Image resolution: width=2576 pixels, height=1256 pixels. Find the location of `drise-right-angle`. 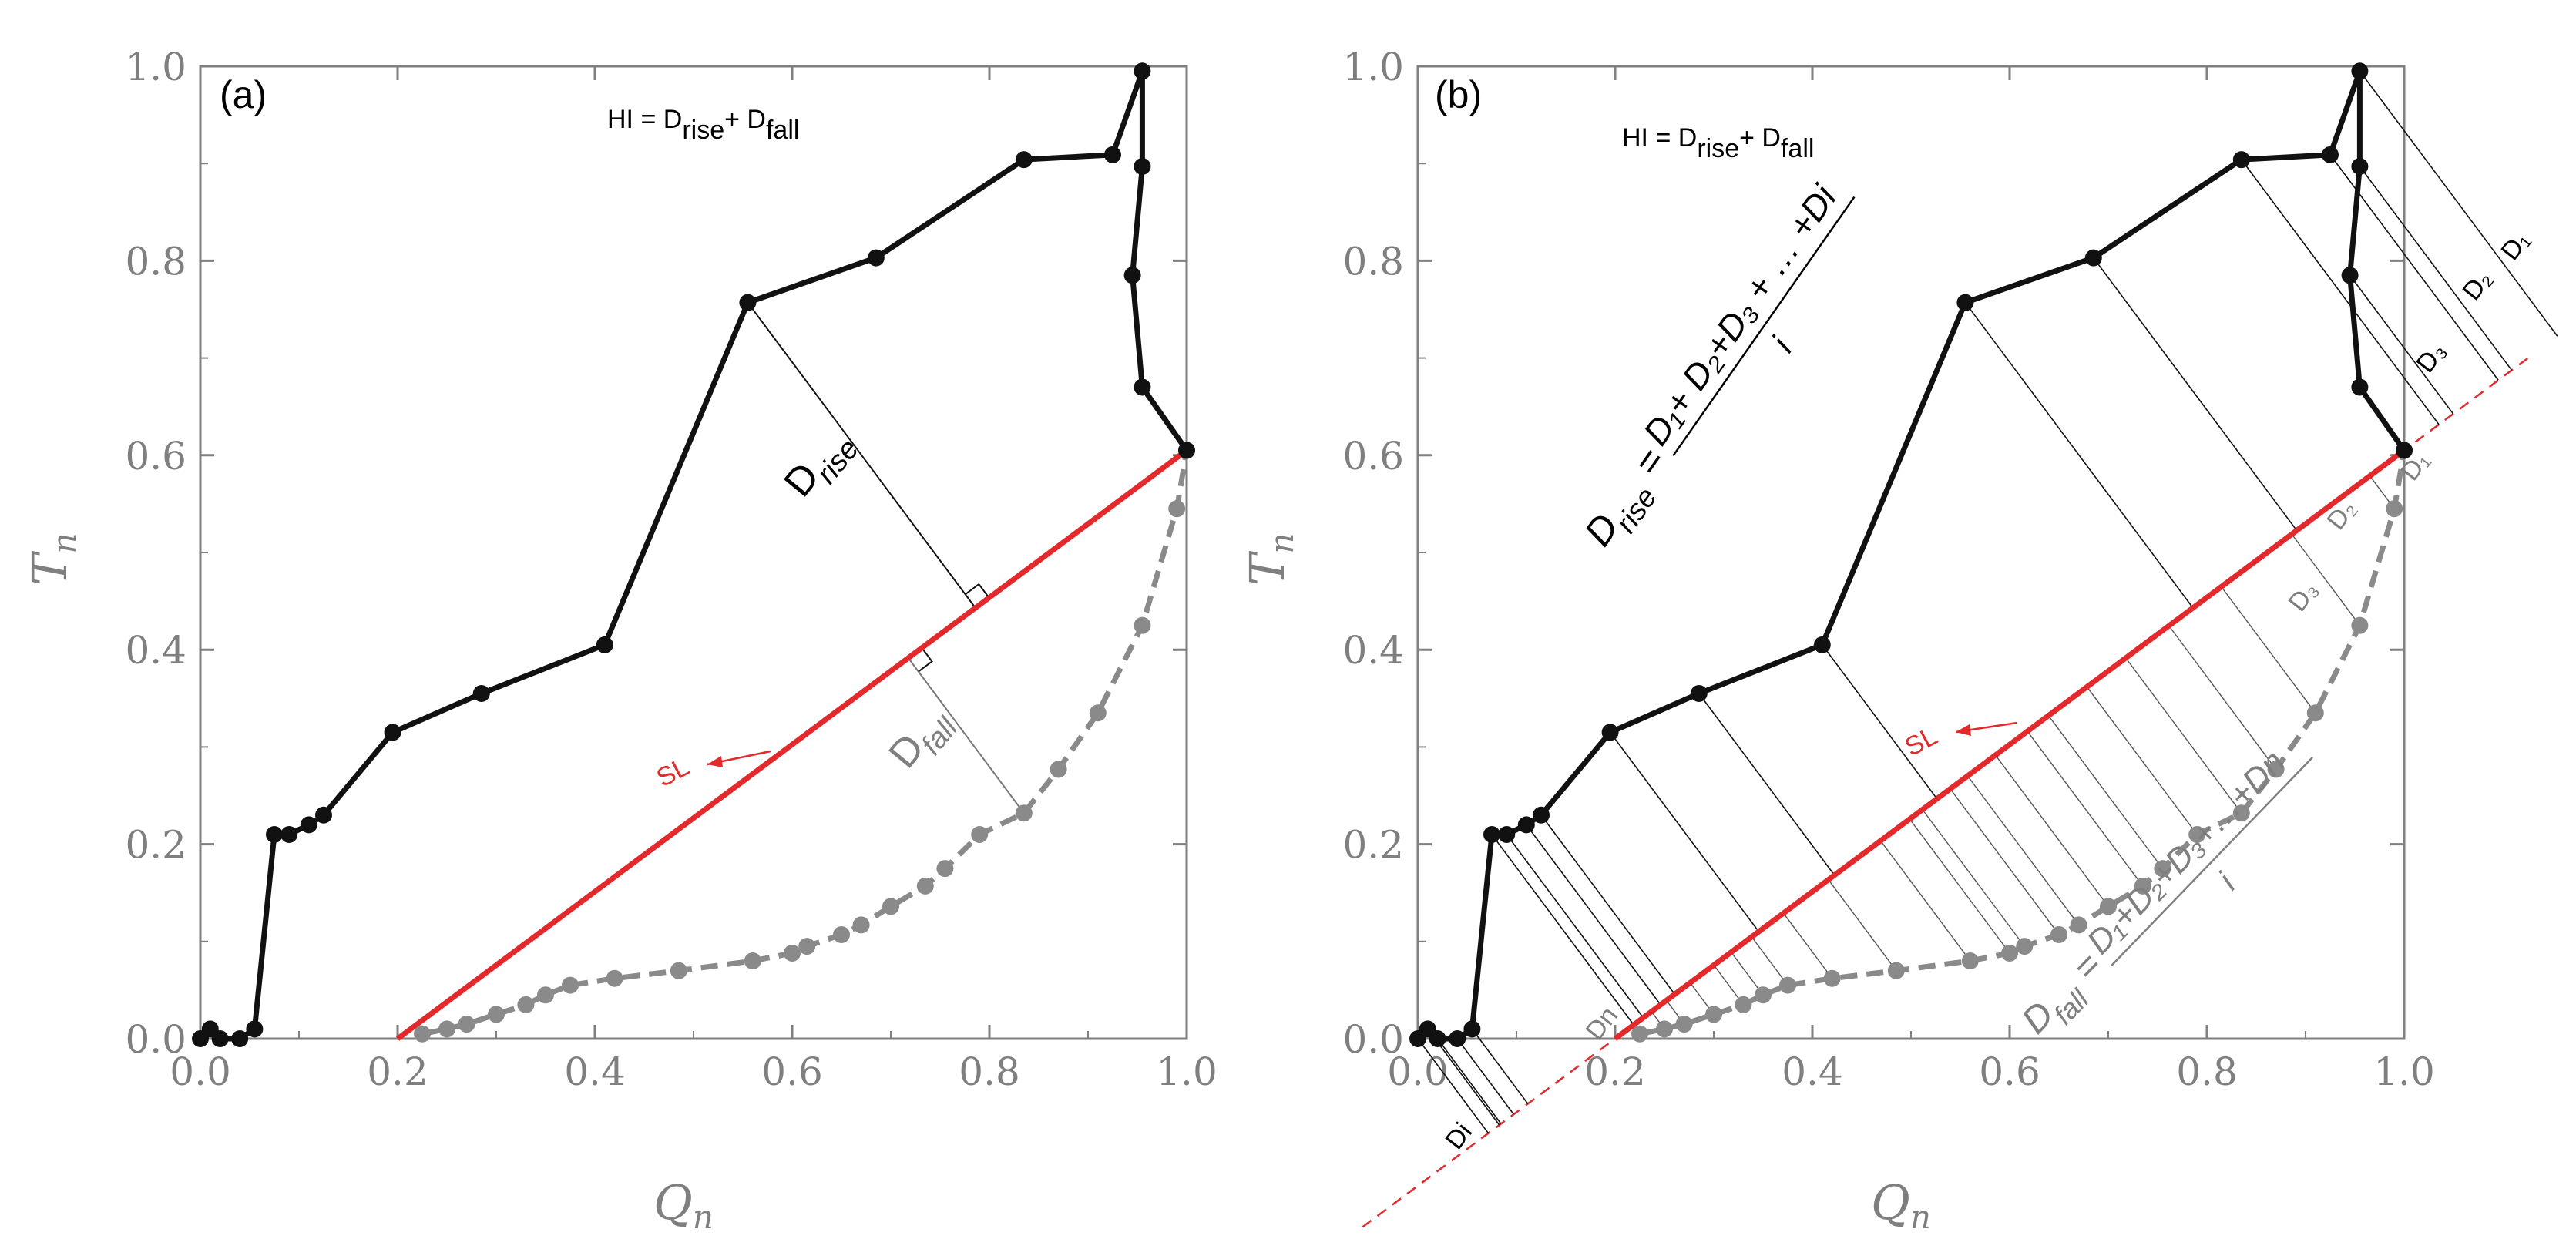

drise-right-angle is located at coordinates (977, 591).